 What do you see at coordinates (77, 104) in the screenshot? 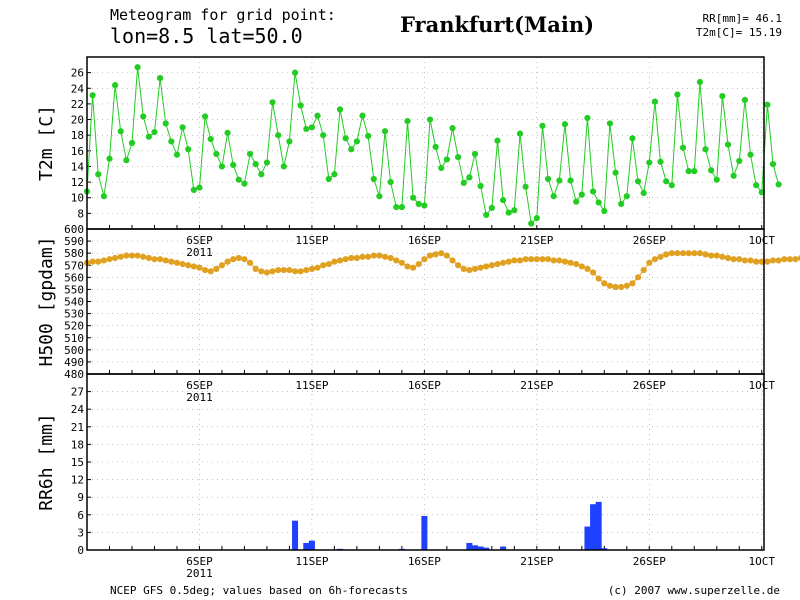
I see `y-tick-label: 22` at bounding box center [77, 104].